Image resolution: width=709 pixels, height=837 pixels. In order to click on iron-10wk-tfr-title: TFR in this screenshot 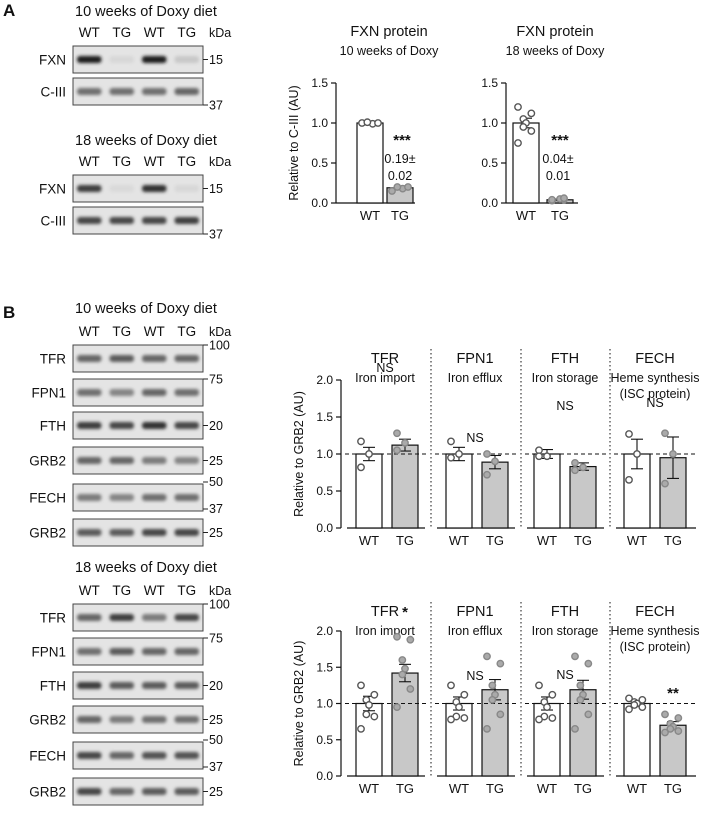, I will do `click(385, 359)`.